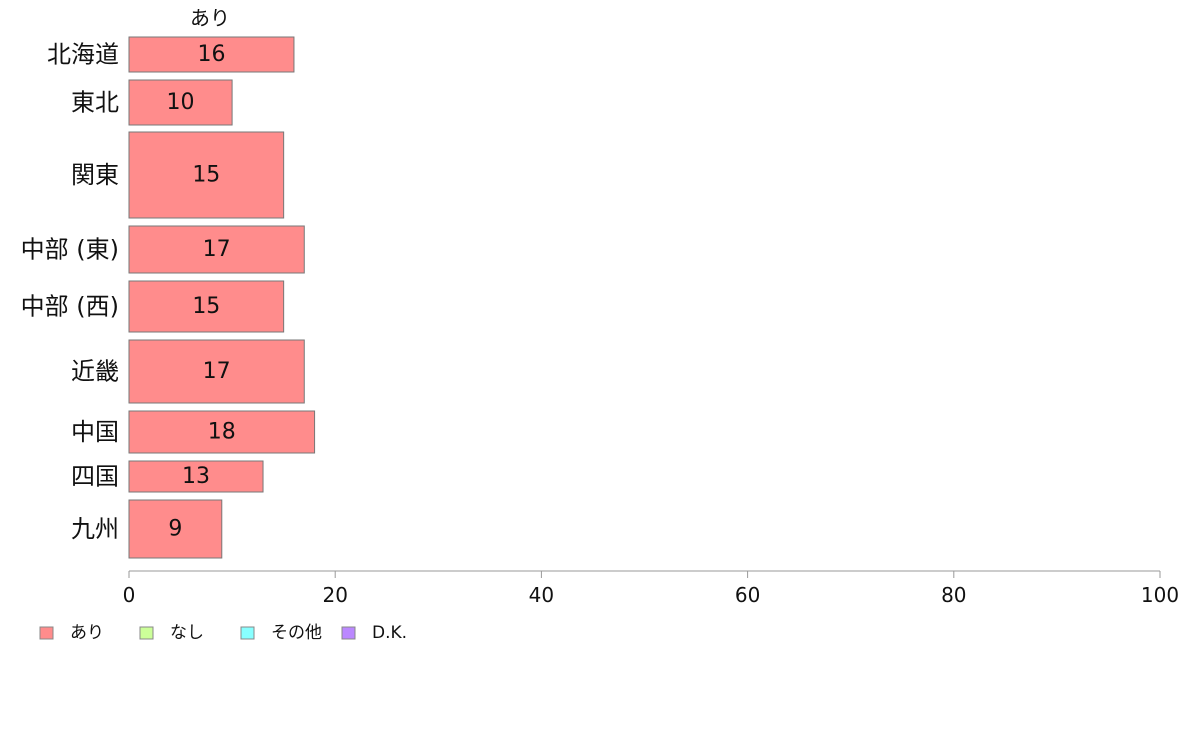 The image size is (1188, 736). I want to click on legend-label: あり, so click(87, 633).